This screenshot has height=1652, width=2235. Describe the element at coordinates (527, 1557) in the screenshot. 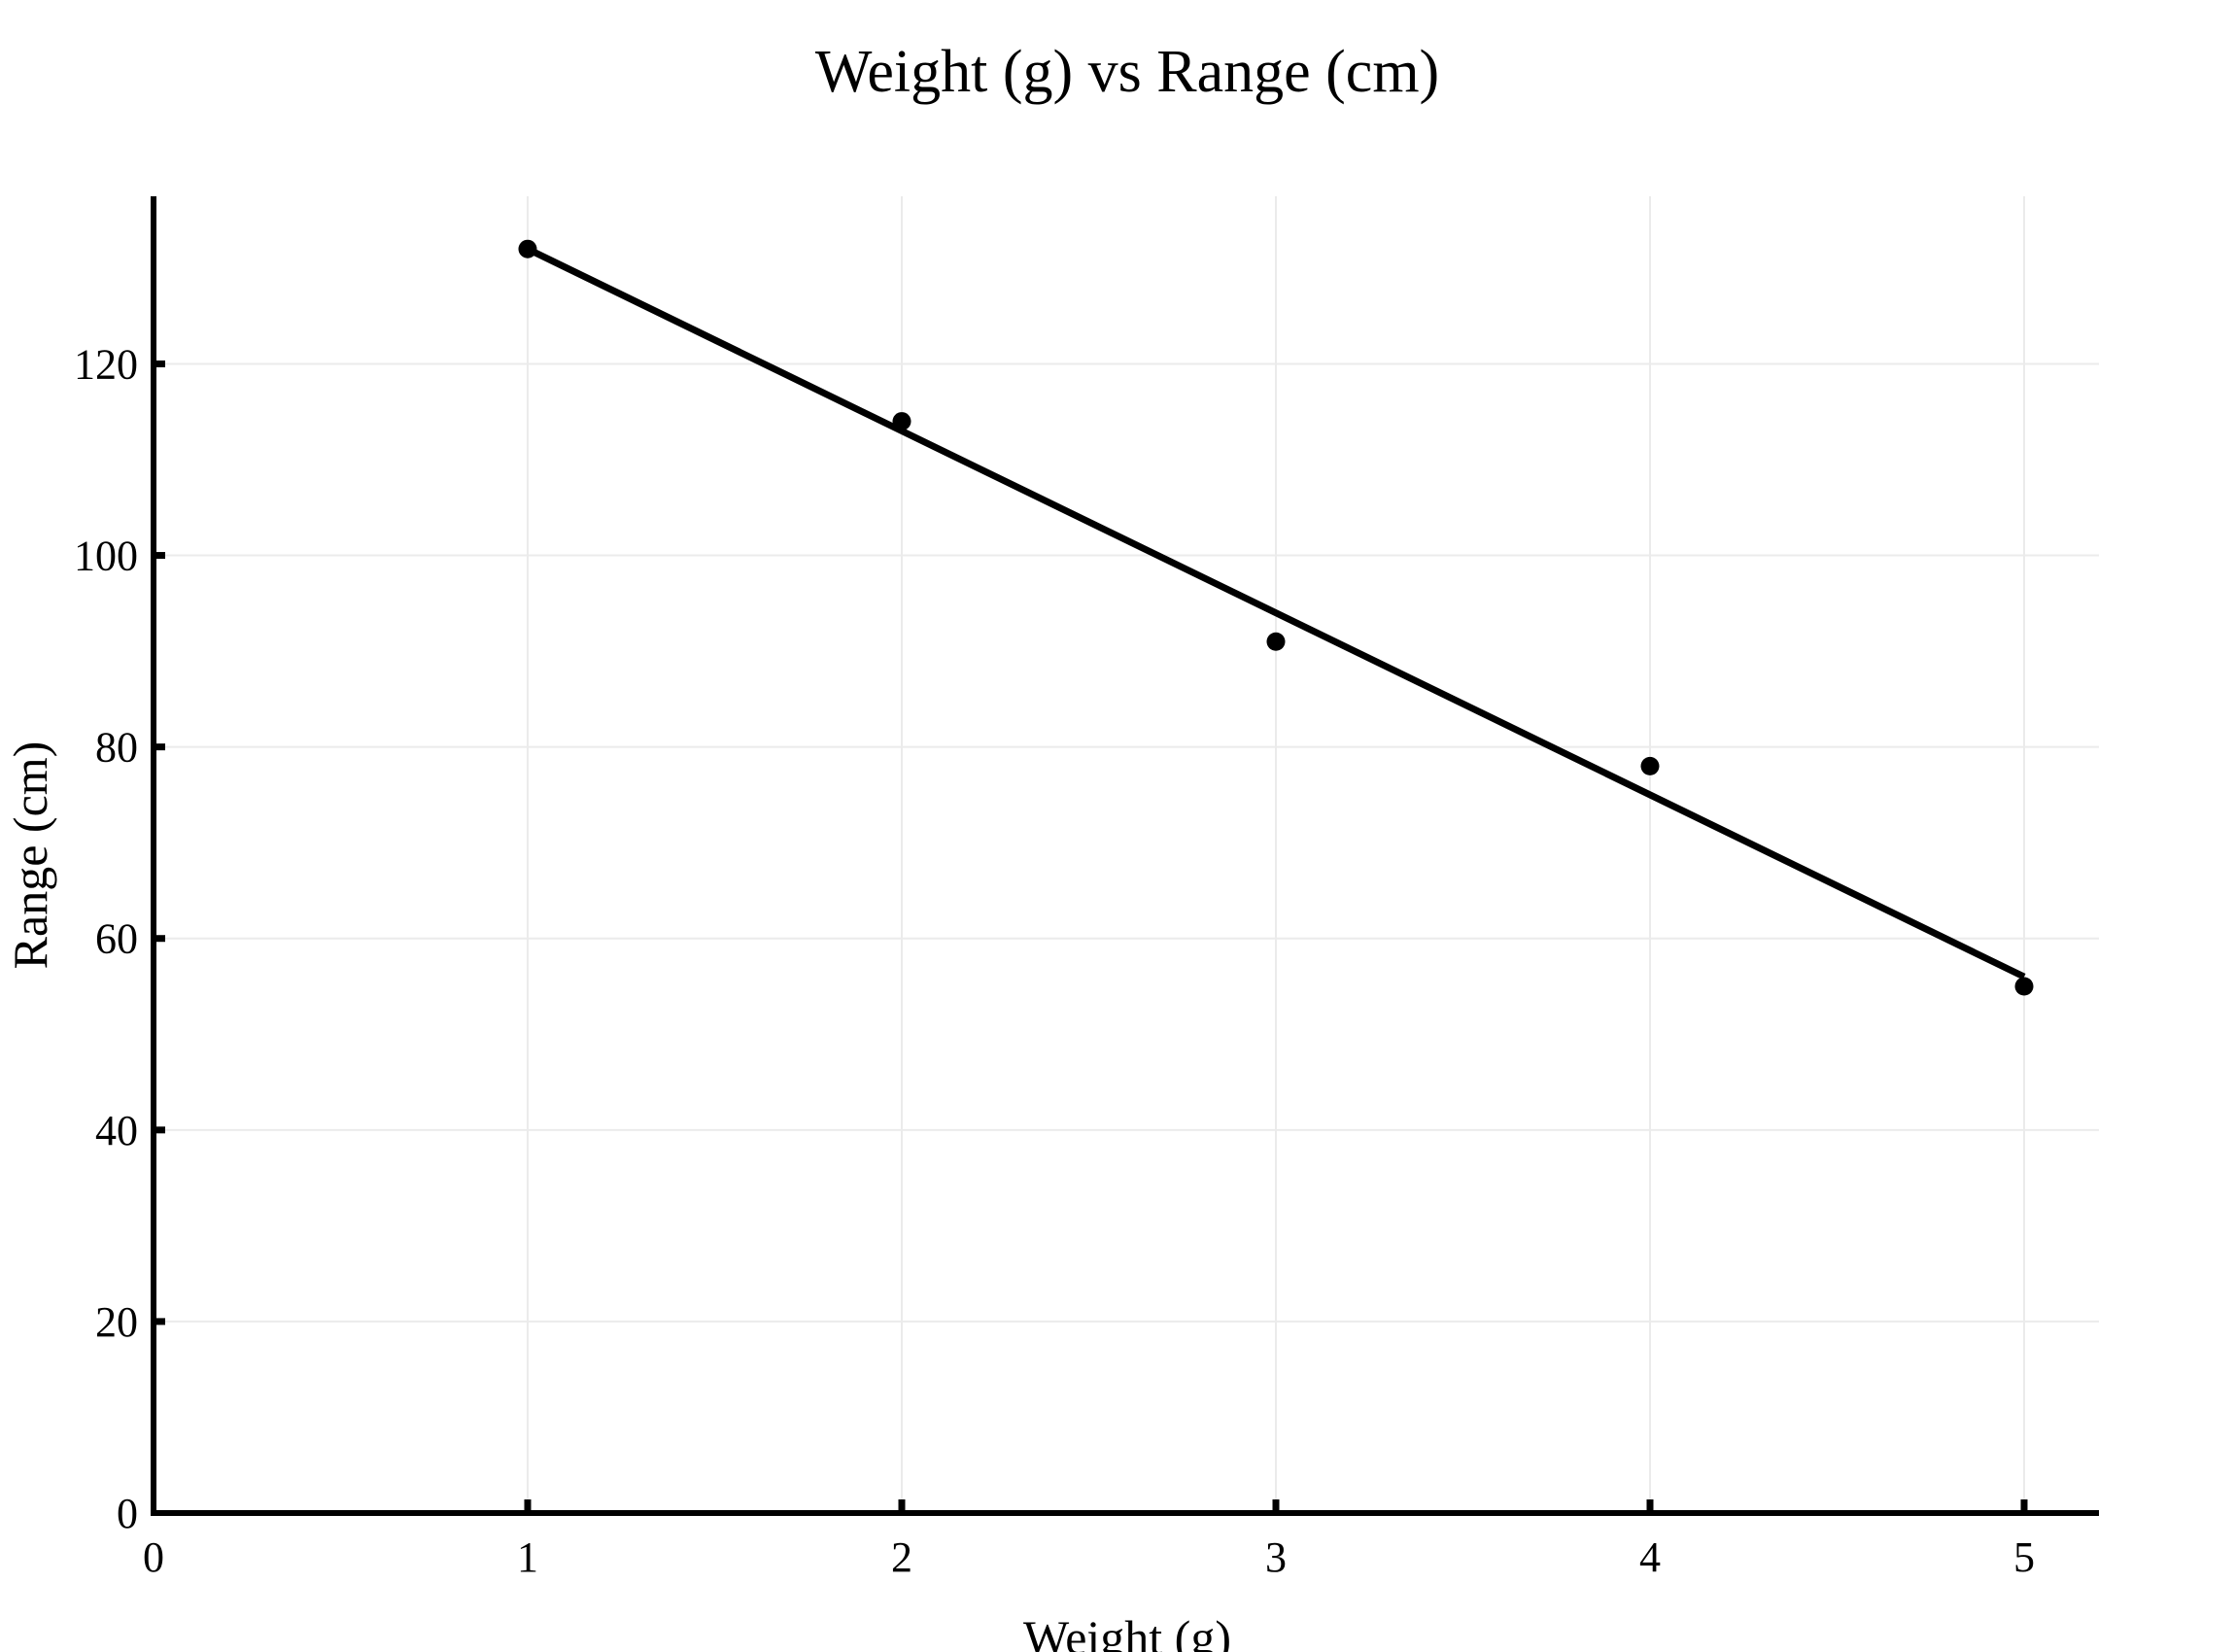

I see `x-tick-label-1: 1` at that location.